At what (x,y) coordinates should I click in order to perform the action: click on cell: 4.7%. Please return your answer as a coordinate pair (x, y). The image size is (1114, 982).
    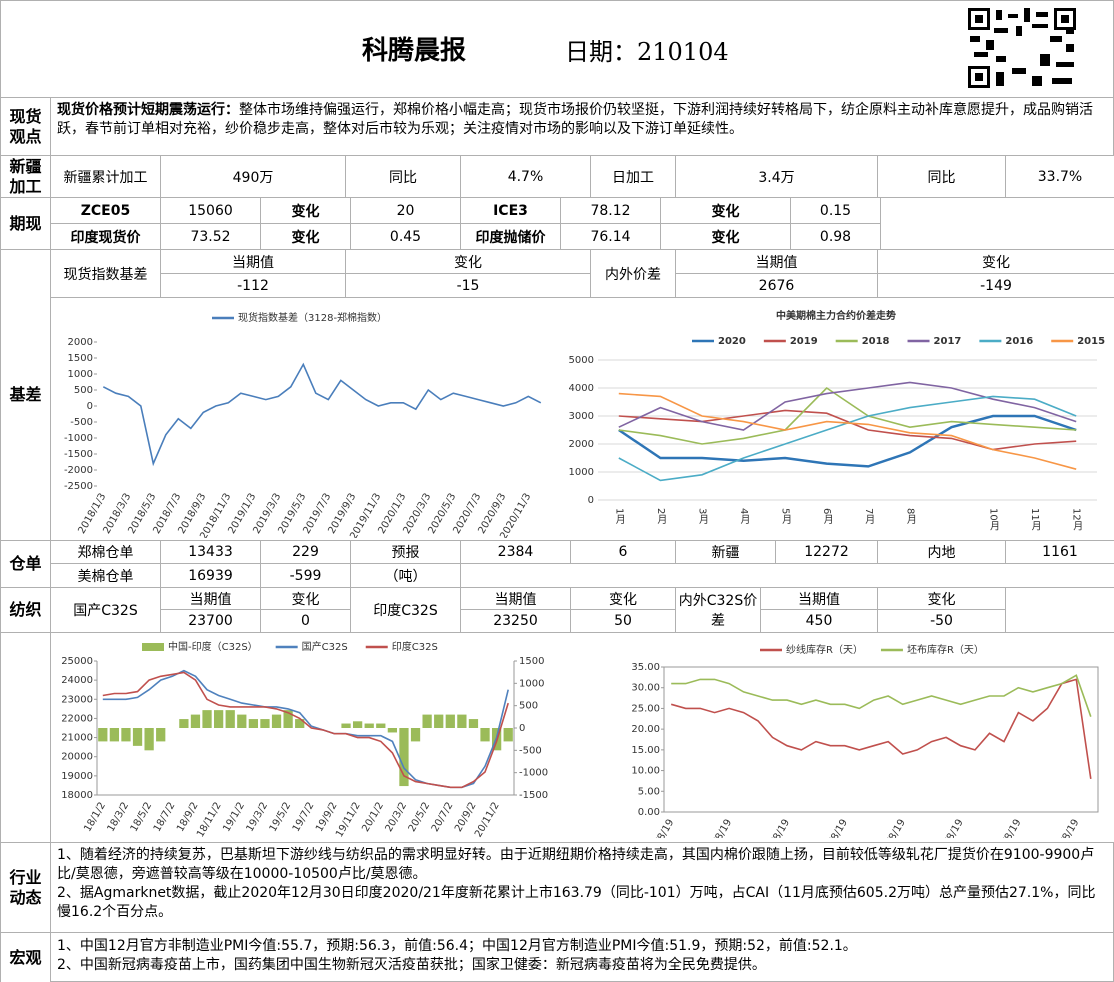
    Looking at the image, I should click on (525, 176).